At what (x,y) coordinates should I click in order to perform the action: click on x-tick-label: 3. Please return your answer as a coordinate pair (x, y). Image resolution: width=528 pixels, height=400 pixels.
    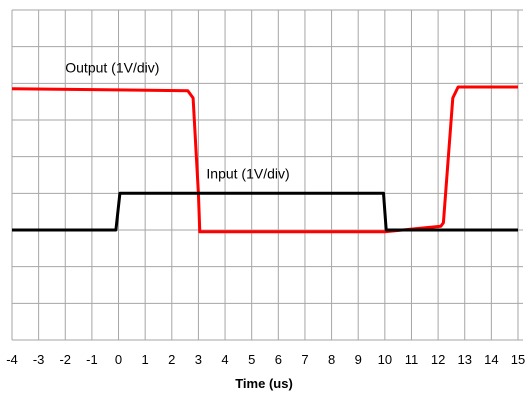
    Looking at the image, I should click on (198, 359).